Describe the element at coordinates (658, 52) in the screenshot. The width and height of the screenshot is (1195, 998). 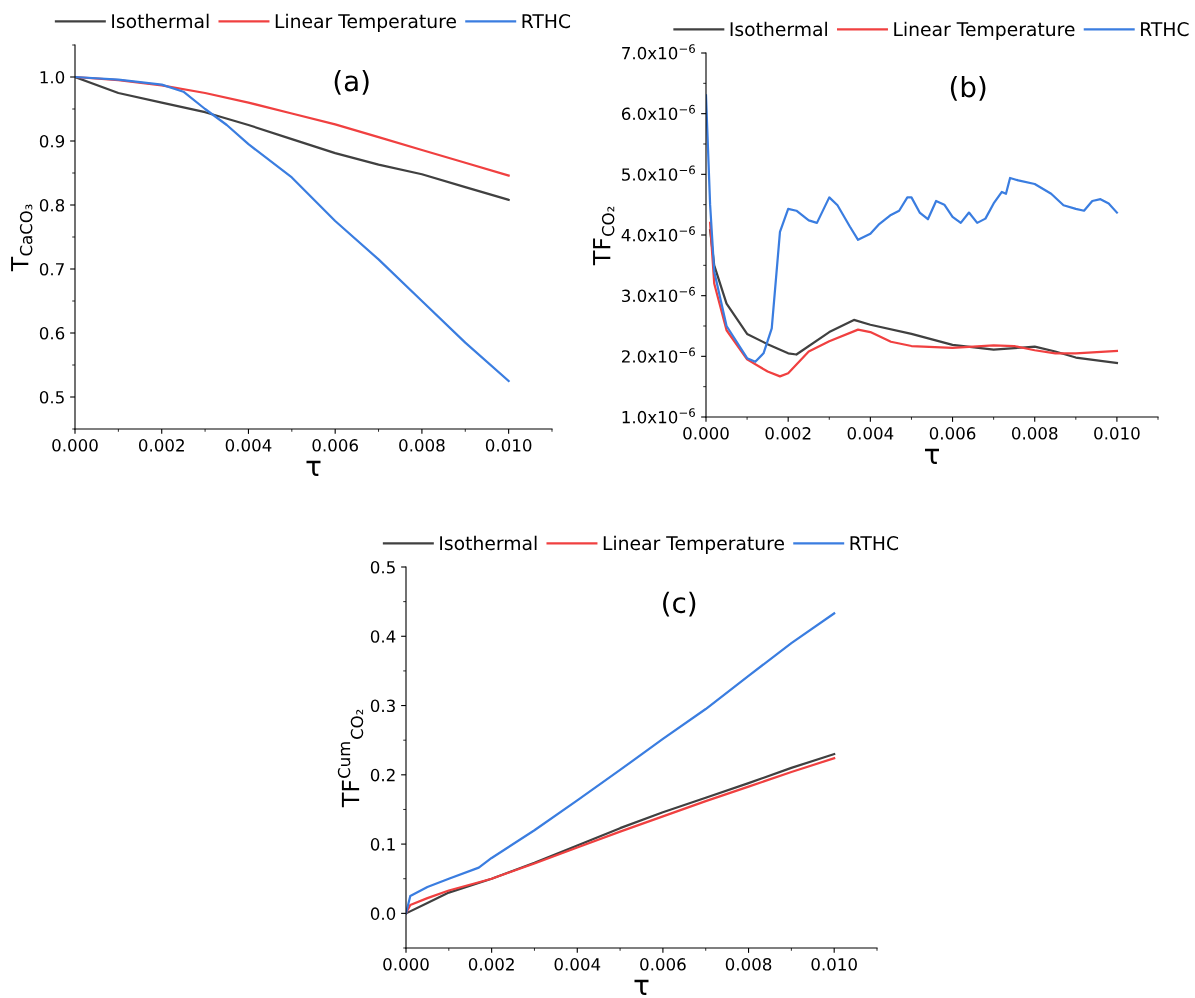
I see `y-tick-label: 7.0x10$^{−6}$` at that location.